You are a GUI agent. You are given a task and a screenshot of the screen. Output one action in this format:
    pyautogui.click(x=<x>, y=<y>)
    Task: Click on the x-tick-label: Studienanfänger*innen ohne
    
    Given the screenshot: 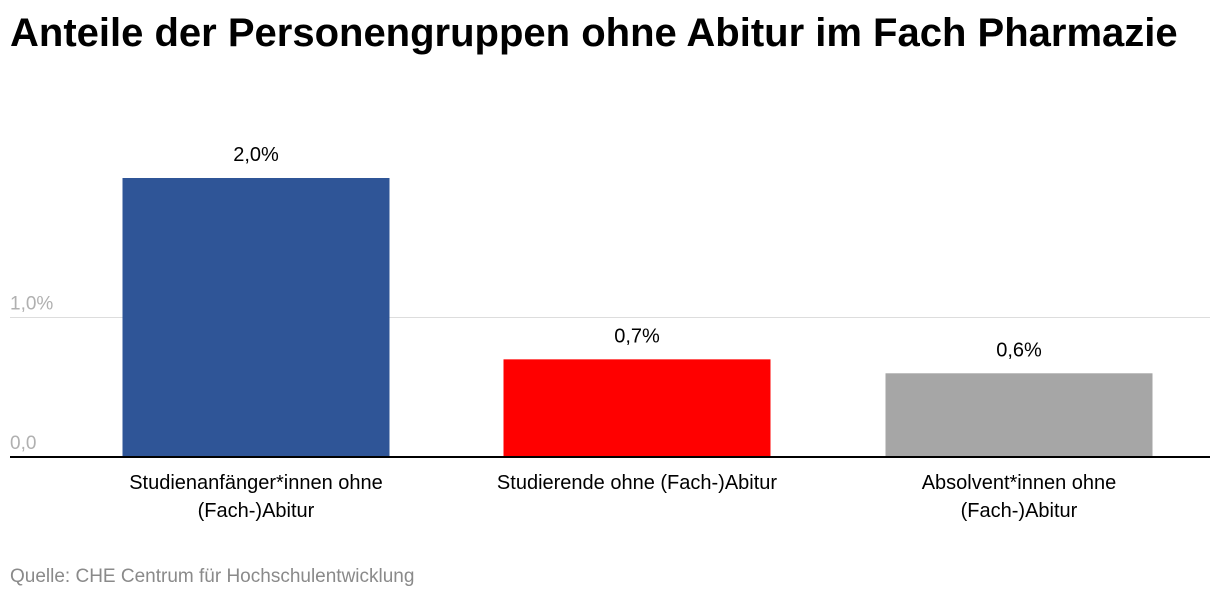 What is the action you would take?
    pyautogui.click(x=256, y=483)
    